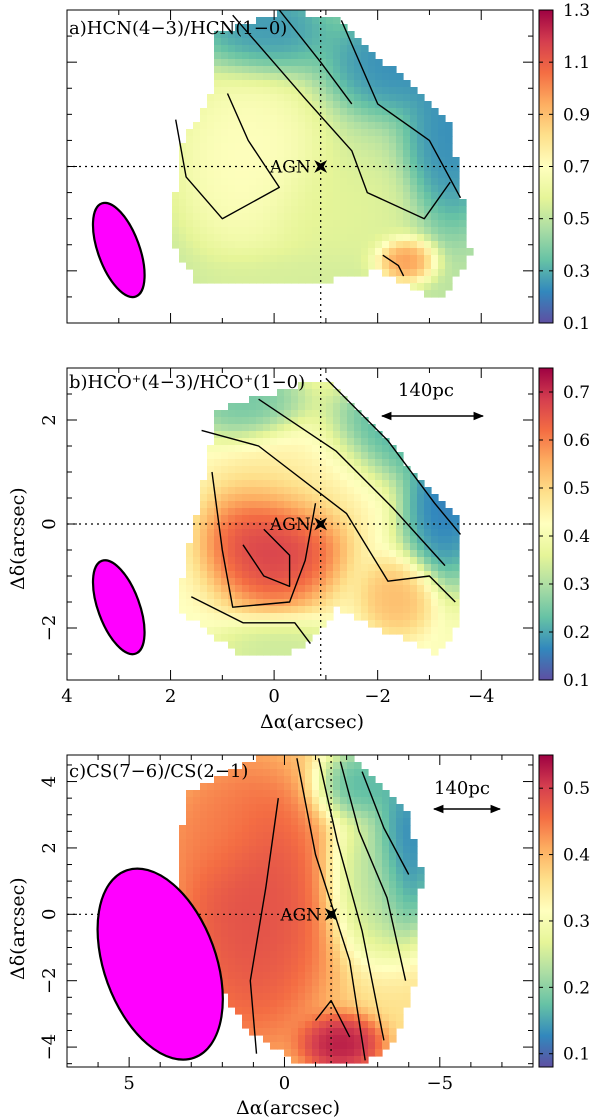 This screenshot has height=1119, width=600. I want to click on colorbar-tick-label: 1.3, so click(576, 11).